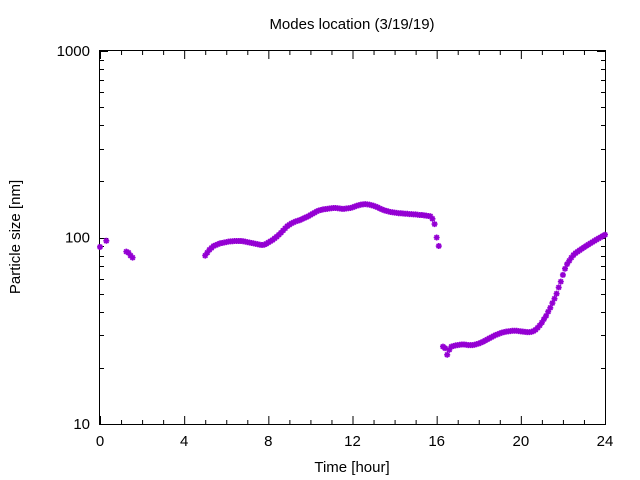  Describe the element at coordinates (436, 441) in the screenshot. I see `x-tick-label: 16` at that location.